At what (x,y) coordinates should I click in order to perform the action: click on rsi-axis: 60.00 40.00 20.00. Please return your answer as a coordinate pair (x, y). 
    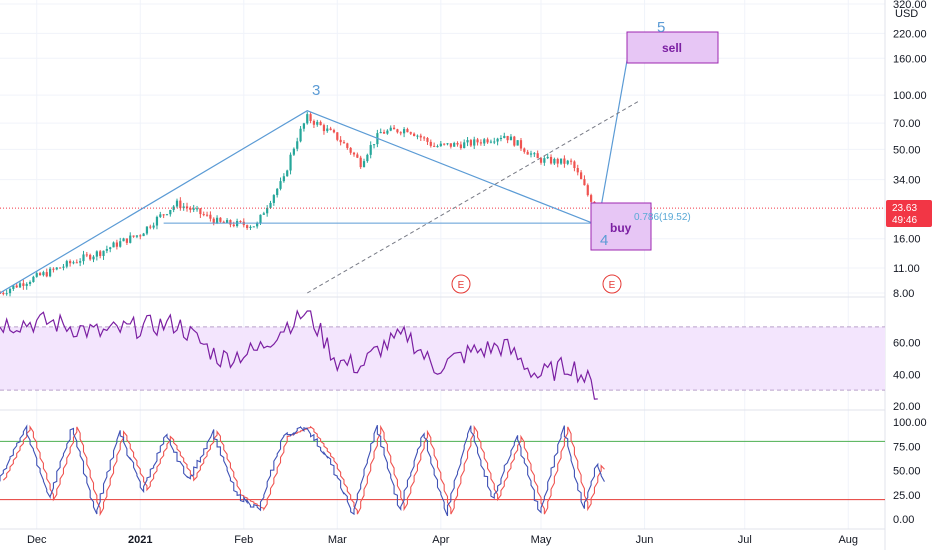
    Looking at the image, I should click on (907, 375).